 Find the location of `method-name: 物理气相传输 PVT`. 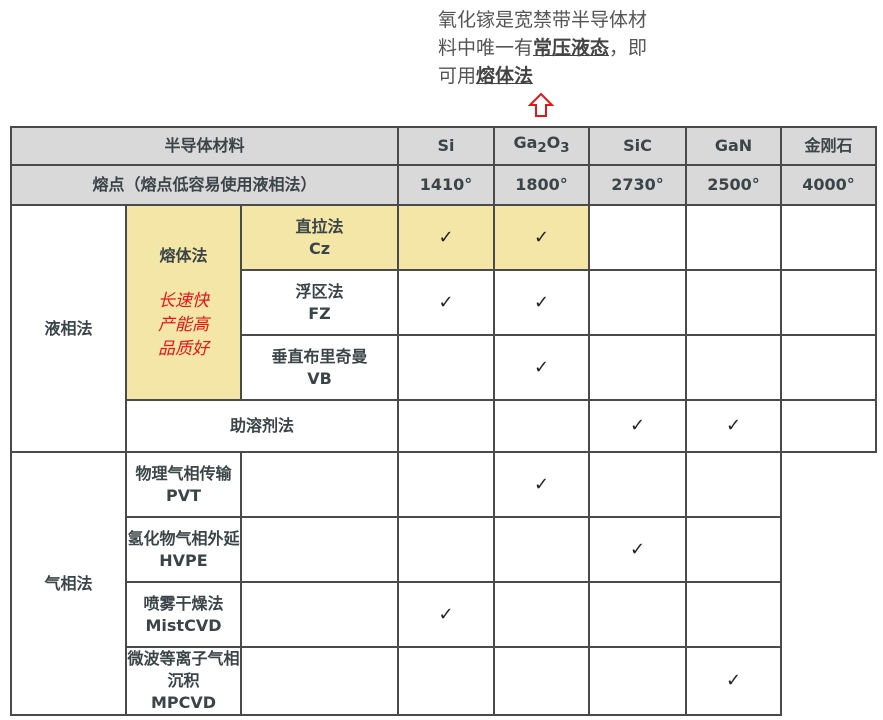

method-name: 物理气相传输 PVT is located at coordinates (183, 484).